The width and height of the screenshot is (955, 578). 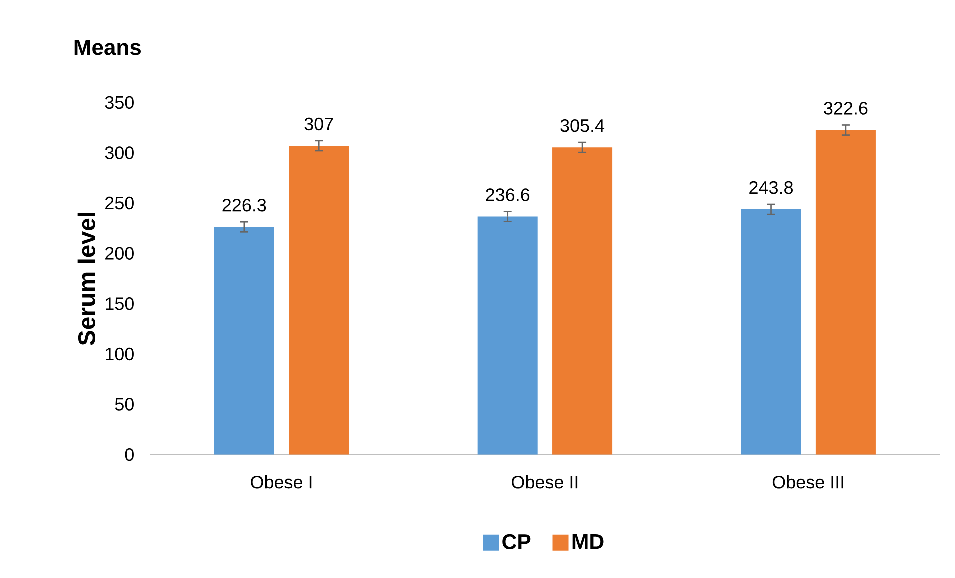 I want to click on data-label: 226.3, so click(x=244, y=205).